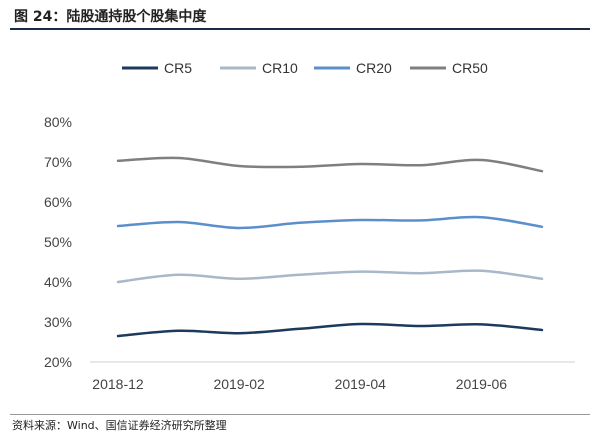 This screenshot has height=438, width=600. I want to click on figure-title: 图 24：陆股通持股个股集中度, so click(300, 17).